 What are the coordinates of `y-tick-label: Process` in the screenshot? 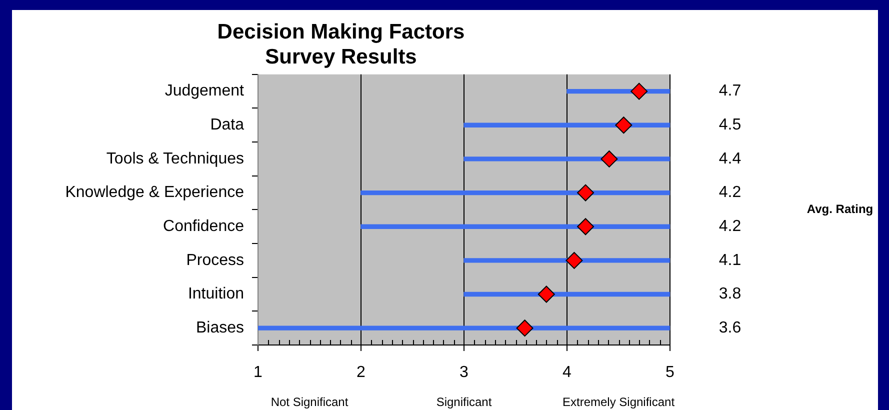 It's located at (215, 260).